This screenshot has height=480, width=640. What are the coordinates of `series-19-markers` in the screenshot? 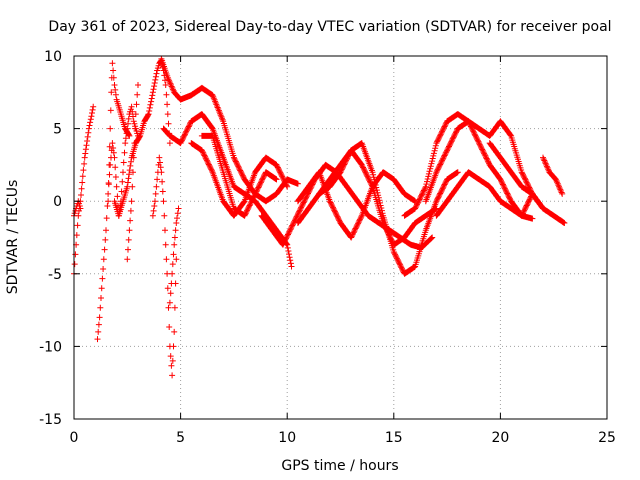 It's located at (484, 195).